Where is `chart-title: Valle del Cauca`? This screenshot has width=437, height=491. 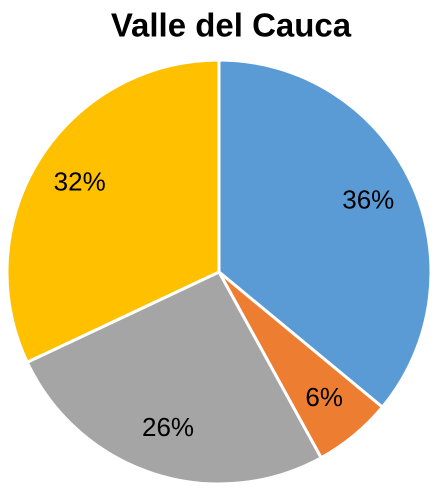
chart-title: Valle del Cauca is located at coordinates (231, 25).